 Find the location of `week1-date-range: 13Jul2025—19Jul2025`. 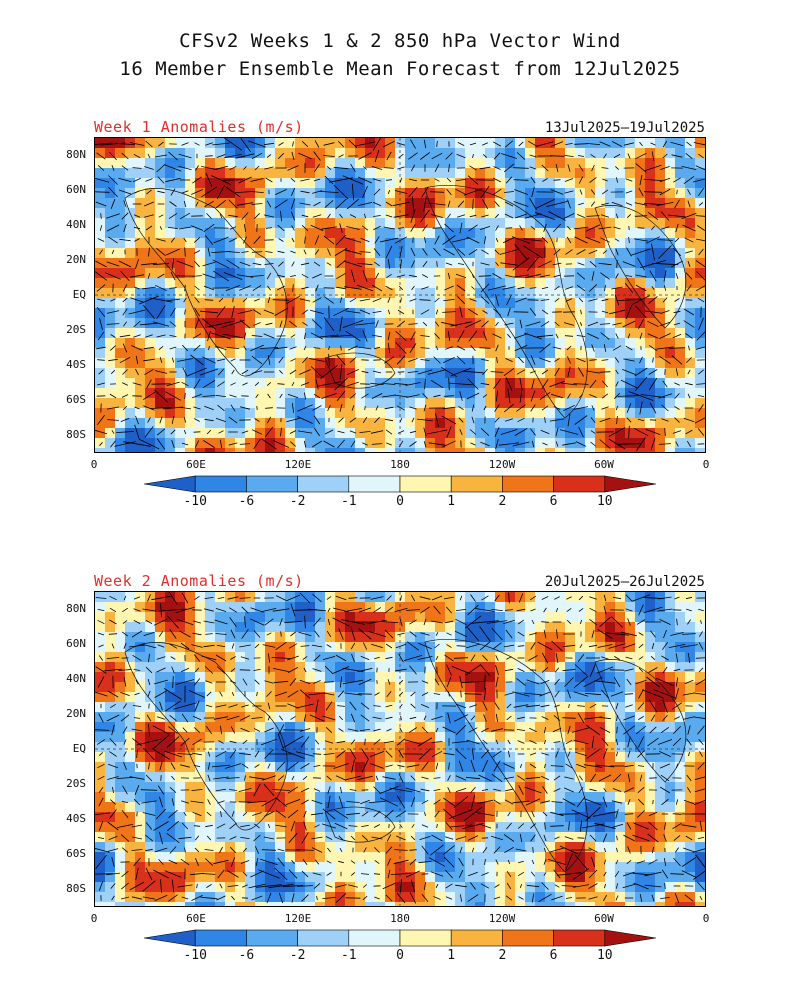

week1-date-range: 13Jul2025—19Jul2025 is located at coordinates (624, 128).